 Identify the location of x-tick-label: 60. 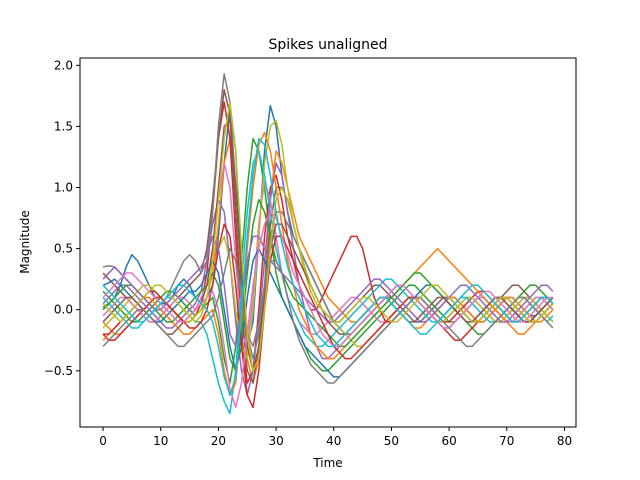
(448, 441).